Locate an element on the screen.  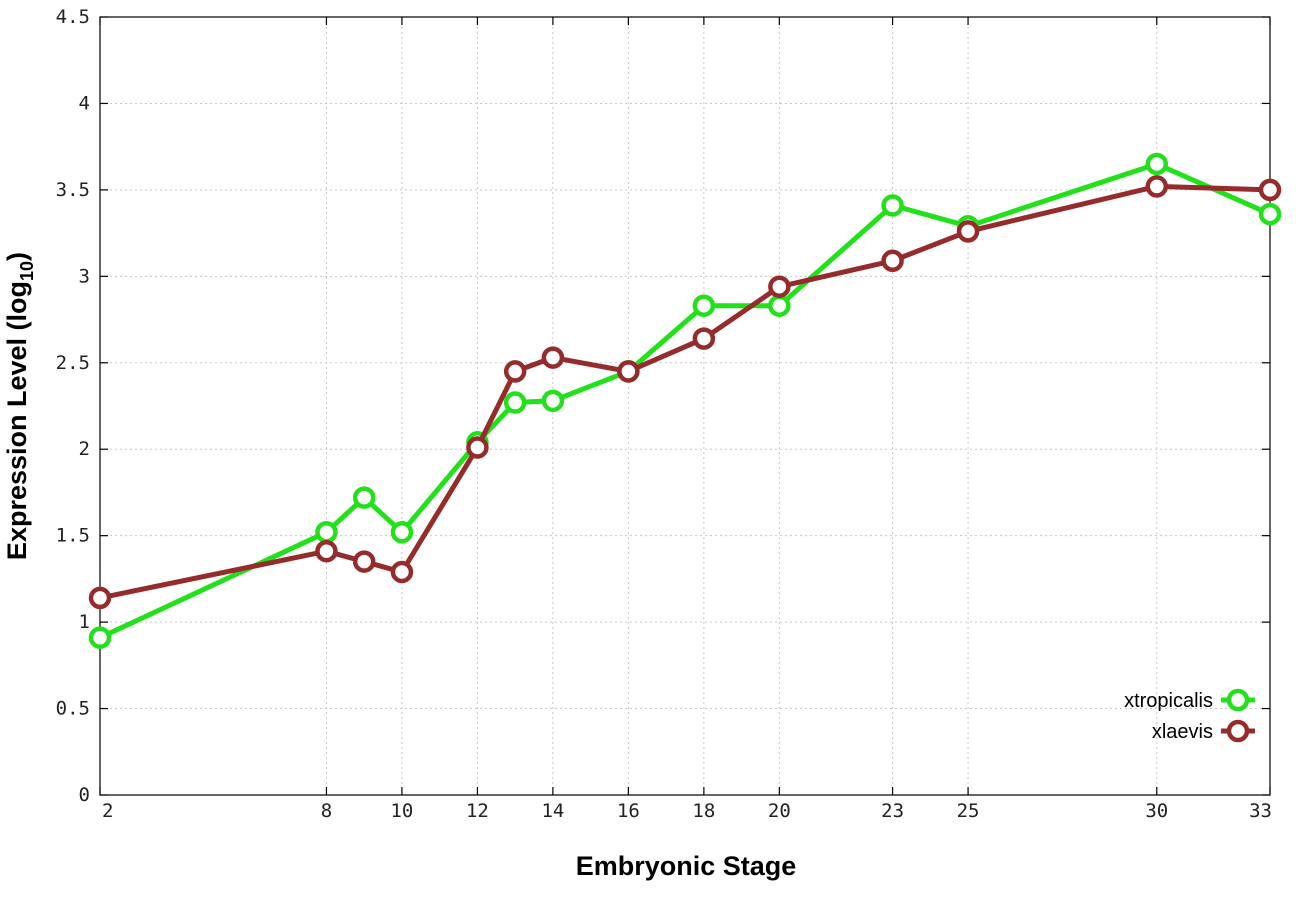
y-tick-label: 0.5 is located at coordinates (73, 709).